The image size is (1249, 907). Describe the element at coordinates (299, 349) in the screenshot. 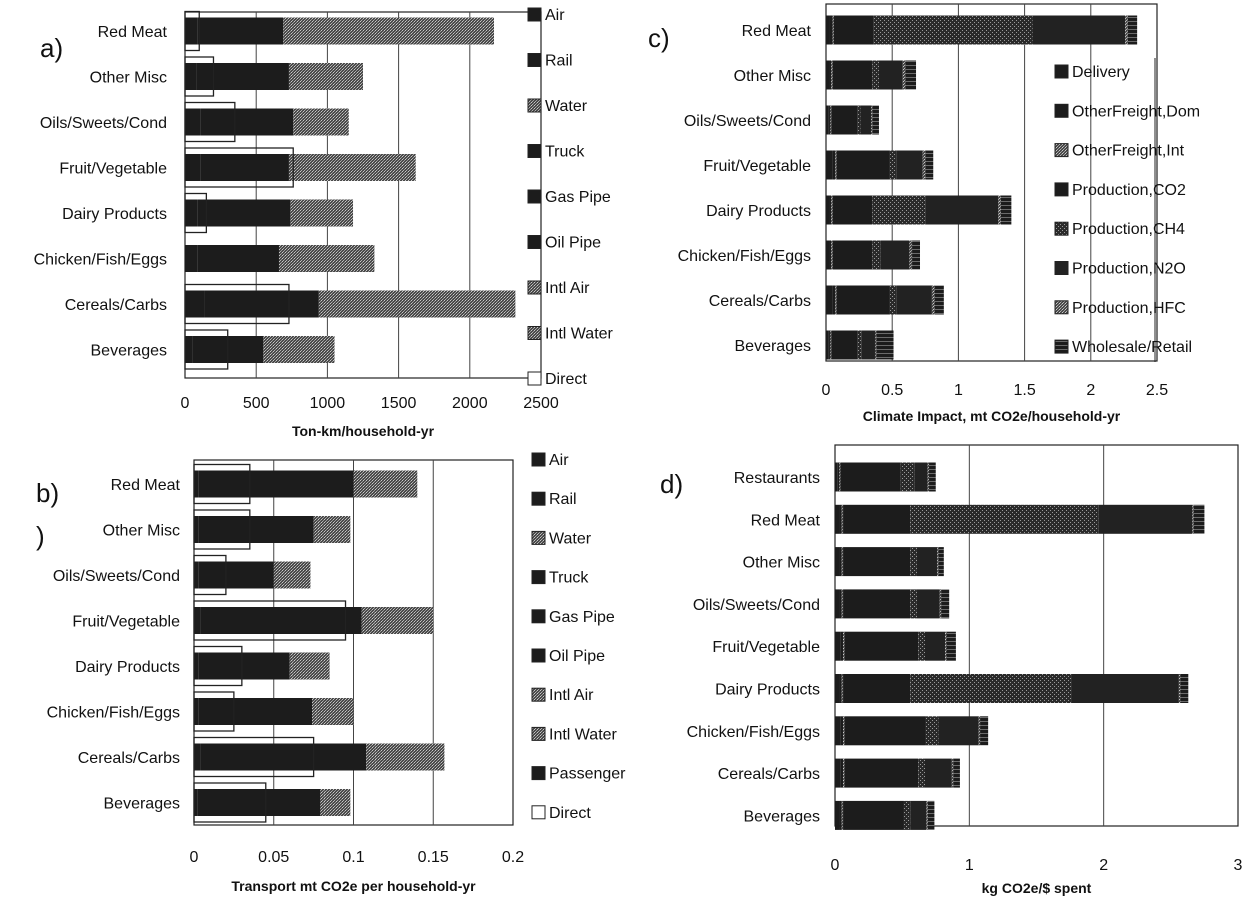

I see `bar-beverages-intl-water` at that location.